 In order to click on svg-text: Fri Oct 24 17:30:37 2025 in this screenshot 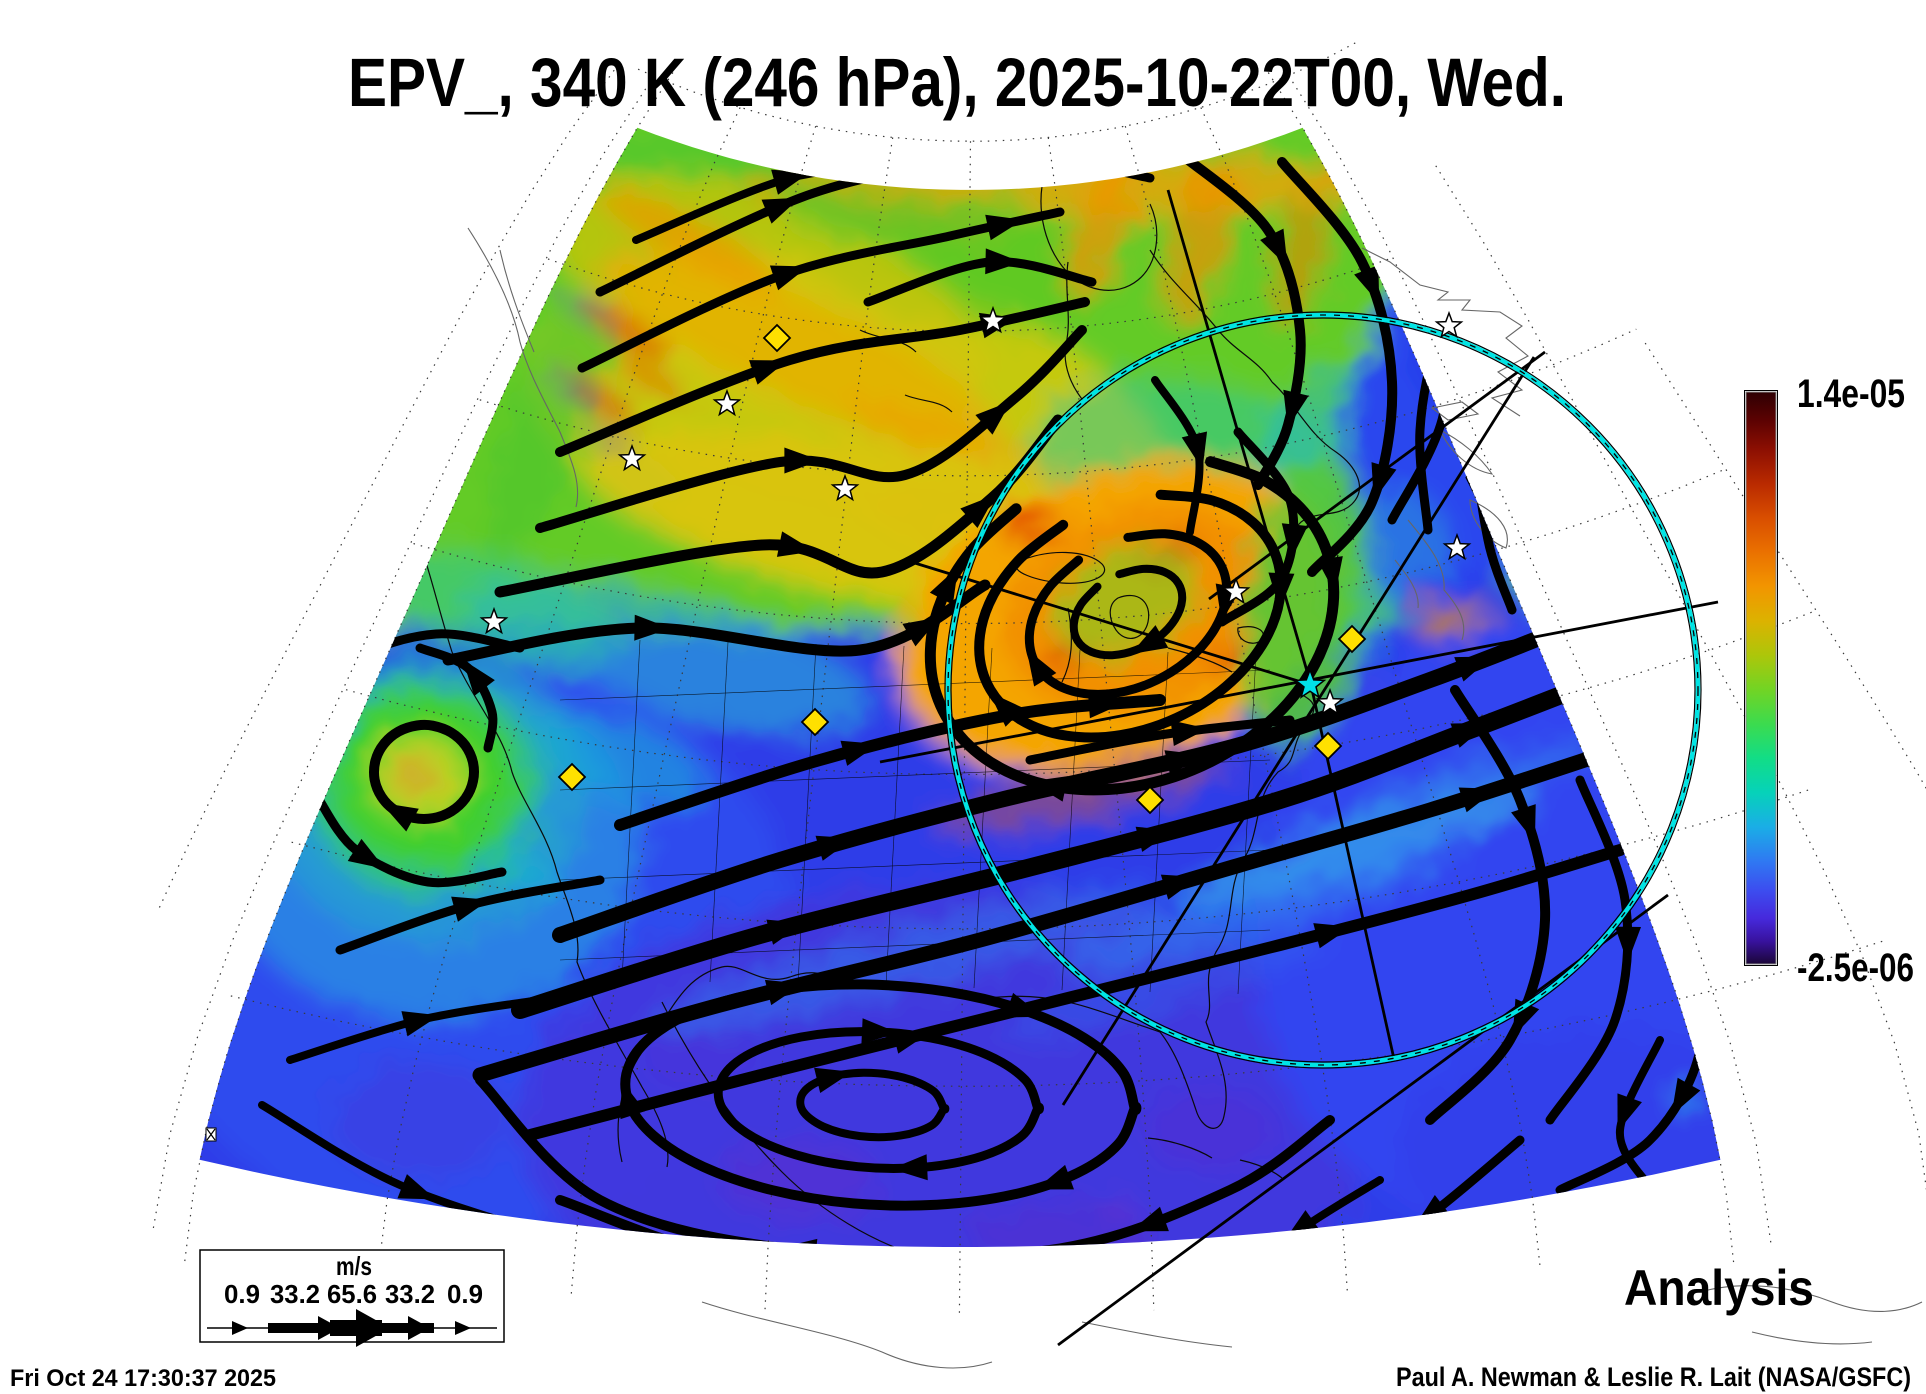, I will do `click(143, 1378)`.